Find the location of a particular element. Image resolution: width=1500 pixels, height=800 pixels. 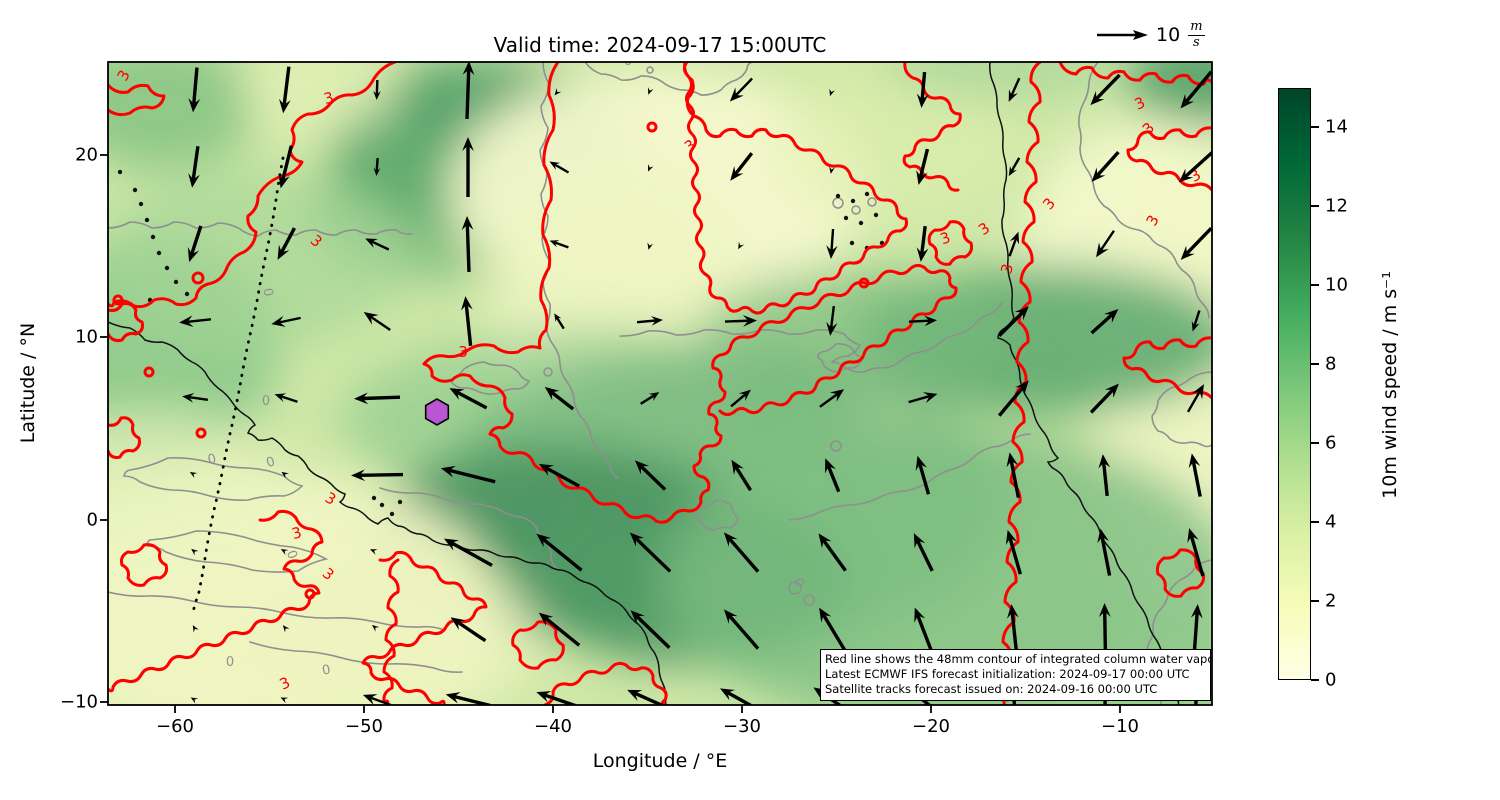

x-tick-label: −40 is located at coordinates (553, 726).